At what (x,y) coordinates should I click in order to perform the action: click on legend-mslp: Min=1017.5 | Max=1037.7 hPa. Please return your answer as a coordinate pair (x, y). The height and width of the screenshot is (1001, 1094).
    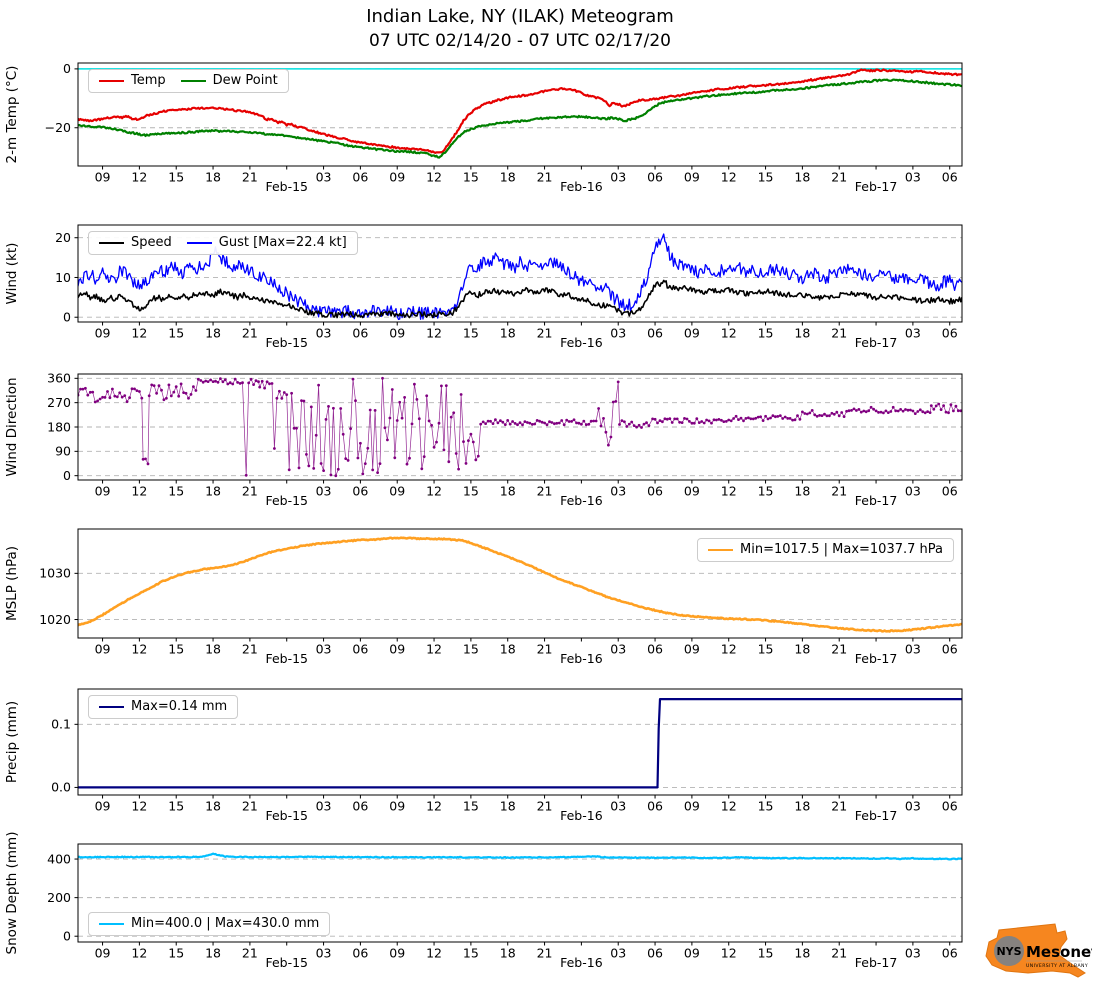
    Looking at the image, I should click on (825, 550).